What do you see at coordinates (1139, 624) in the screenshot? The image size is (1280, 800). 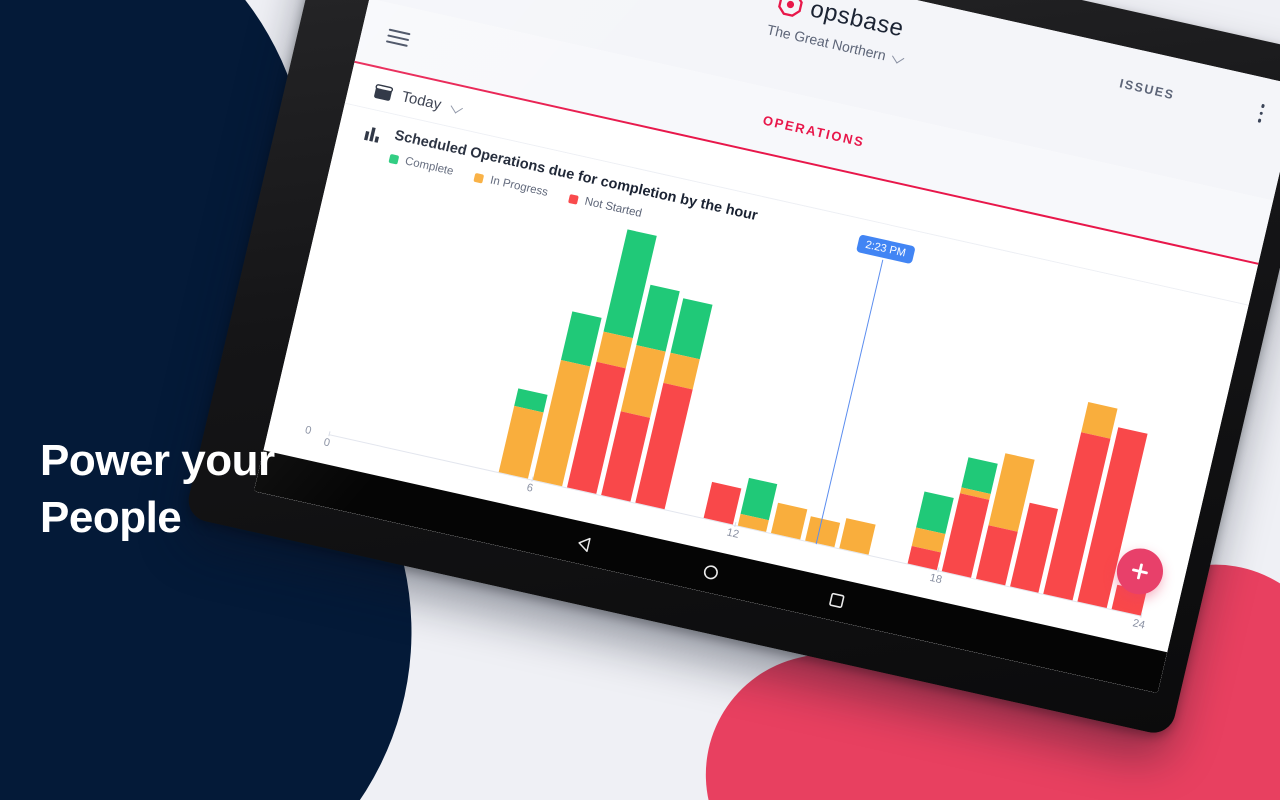 I see `x-axis-tick: 24` at bounding box center [1139, 624].